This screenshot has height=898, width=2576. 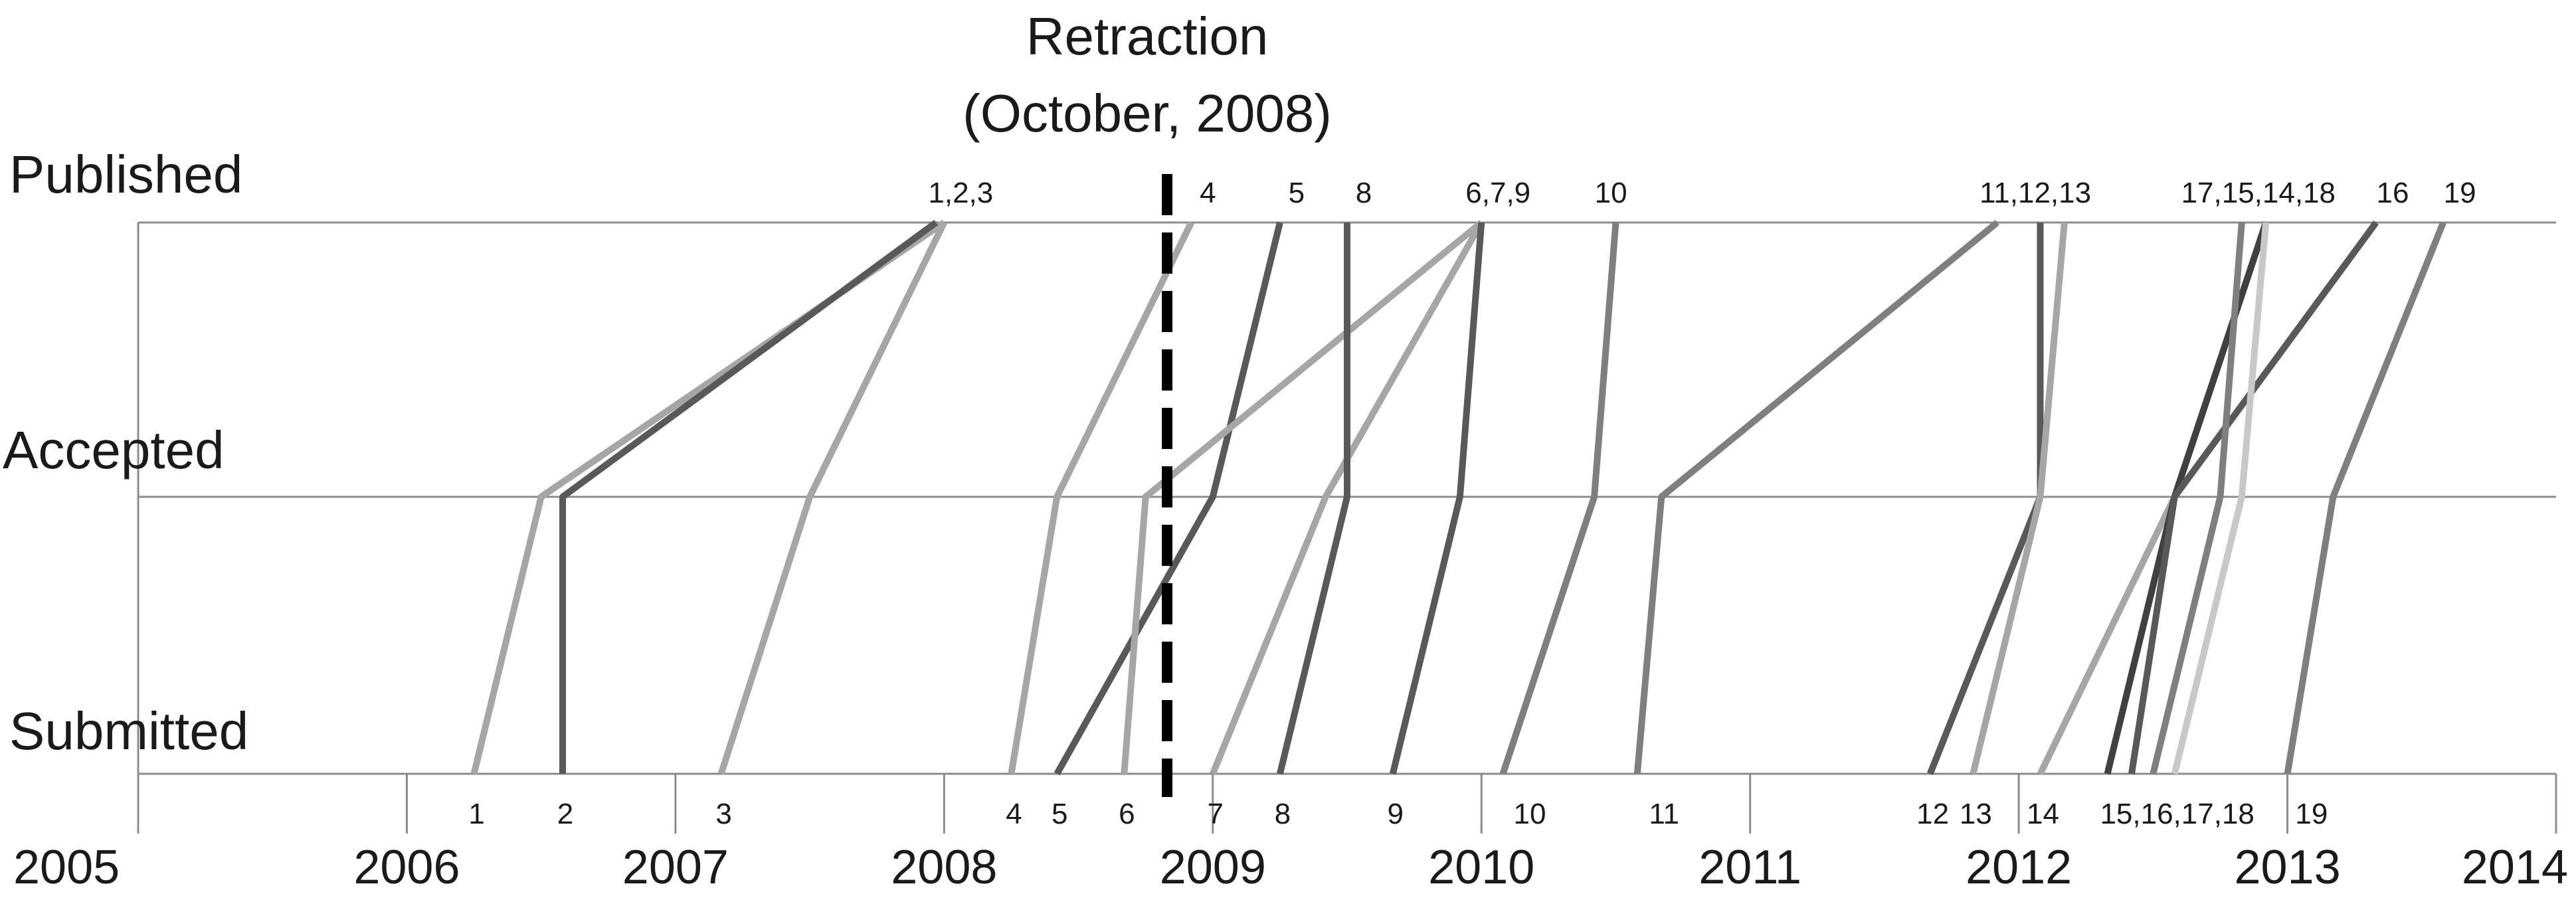 What do you see at coordinates (1364, 193) in the screenshot?
I see `published-label: 8` at bounding box center [1364, 193].